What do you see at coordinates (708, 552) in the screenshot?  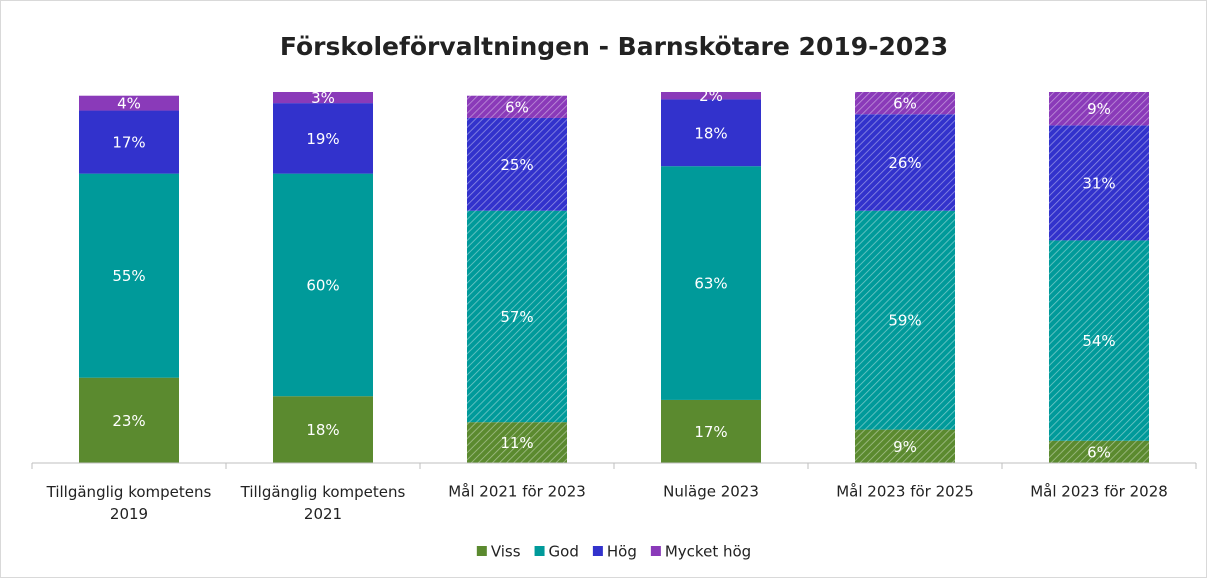 I see `legend-label: Mycket hög` at bounding box center [708, 552].